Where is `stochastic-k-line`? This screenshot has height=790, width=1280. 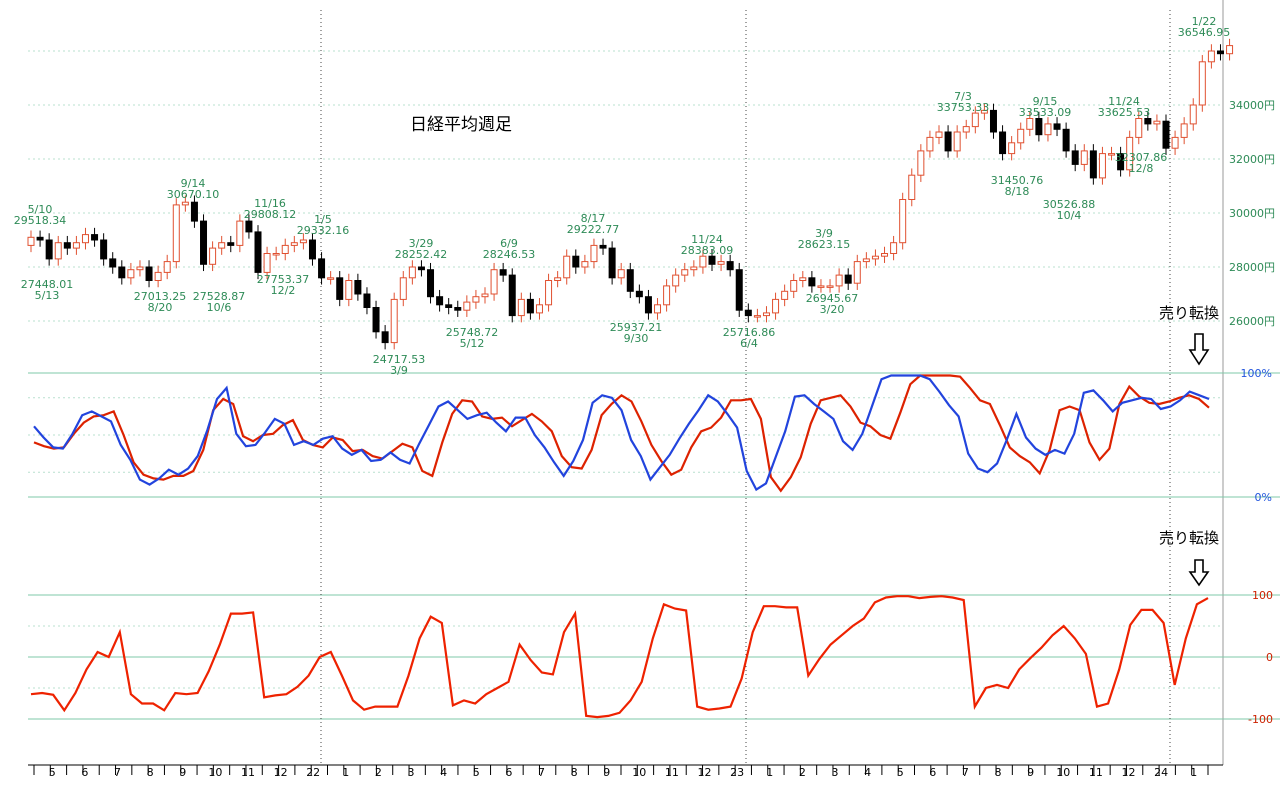 stochastic-k-line is located at coordinates (621, 433).